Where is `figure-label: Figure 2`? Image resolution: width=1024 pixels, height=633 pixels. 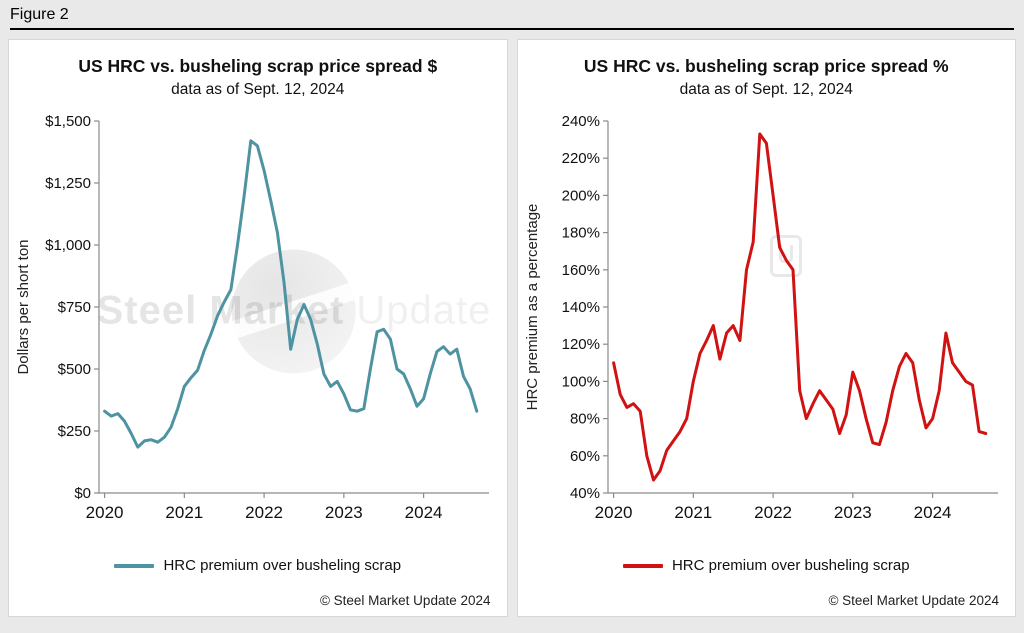 figure-label: Figure 2 is located at coordinates (39, 14).